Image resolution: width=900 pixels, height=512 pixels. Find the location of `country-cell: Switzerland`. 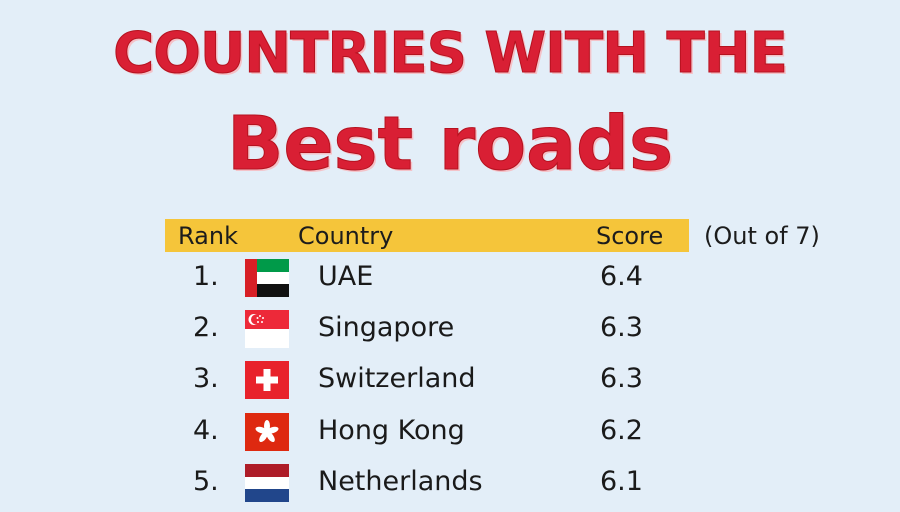

country-cell: Switzerland is located at coordinates (397, 378).